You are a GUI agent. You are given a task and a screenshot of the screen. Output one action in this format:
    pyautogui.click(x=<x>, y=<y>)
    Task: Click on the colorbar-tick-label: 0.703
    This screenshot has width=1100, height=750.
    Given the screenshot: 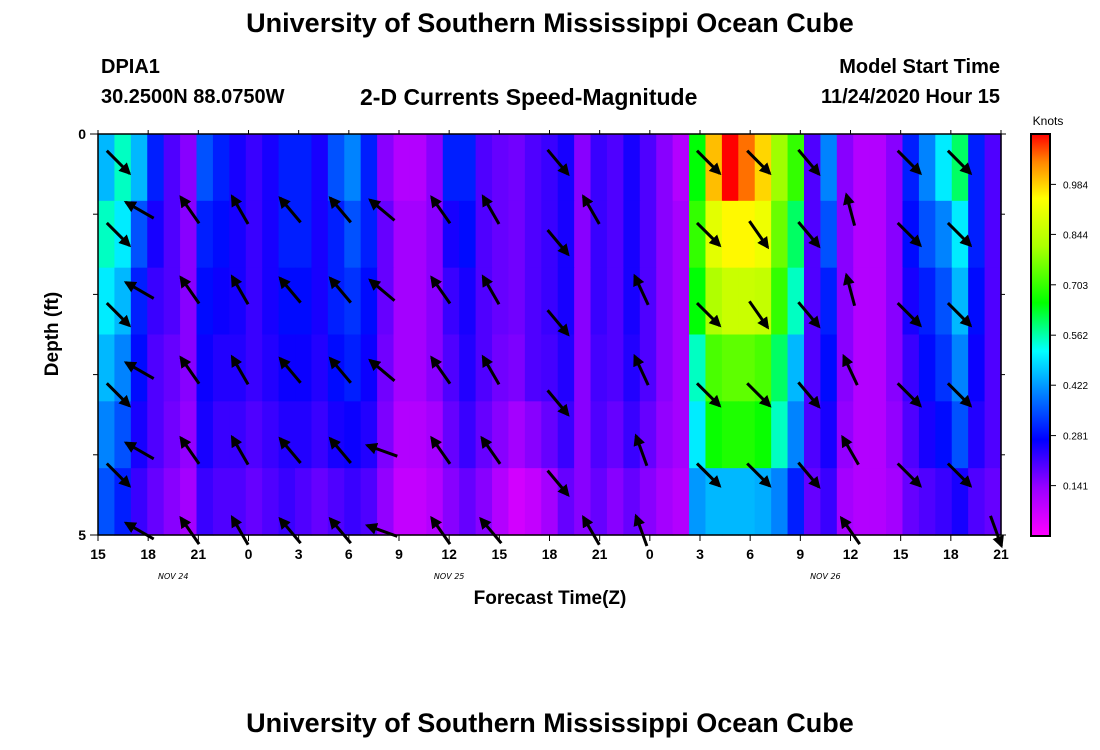 What is the action you would take?
    pyautogui.click(x=1075, y=286)
    